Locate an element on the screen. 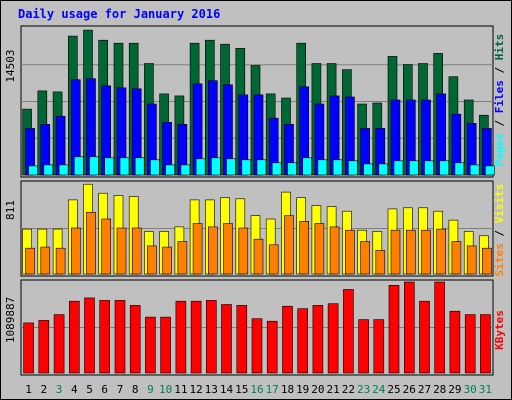 Image resolution: width=512 pixels, height=400 pixels. x-tick-label: 29 is located at coordinates (454, 389).